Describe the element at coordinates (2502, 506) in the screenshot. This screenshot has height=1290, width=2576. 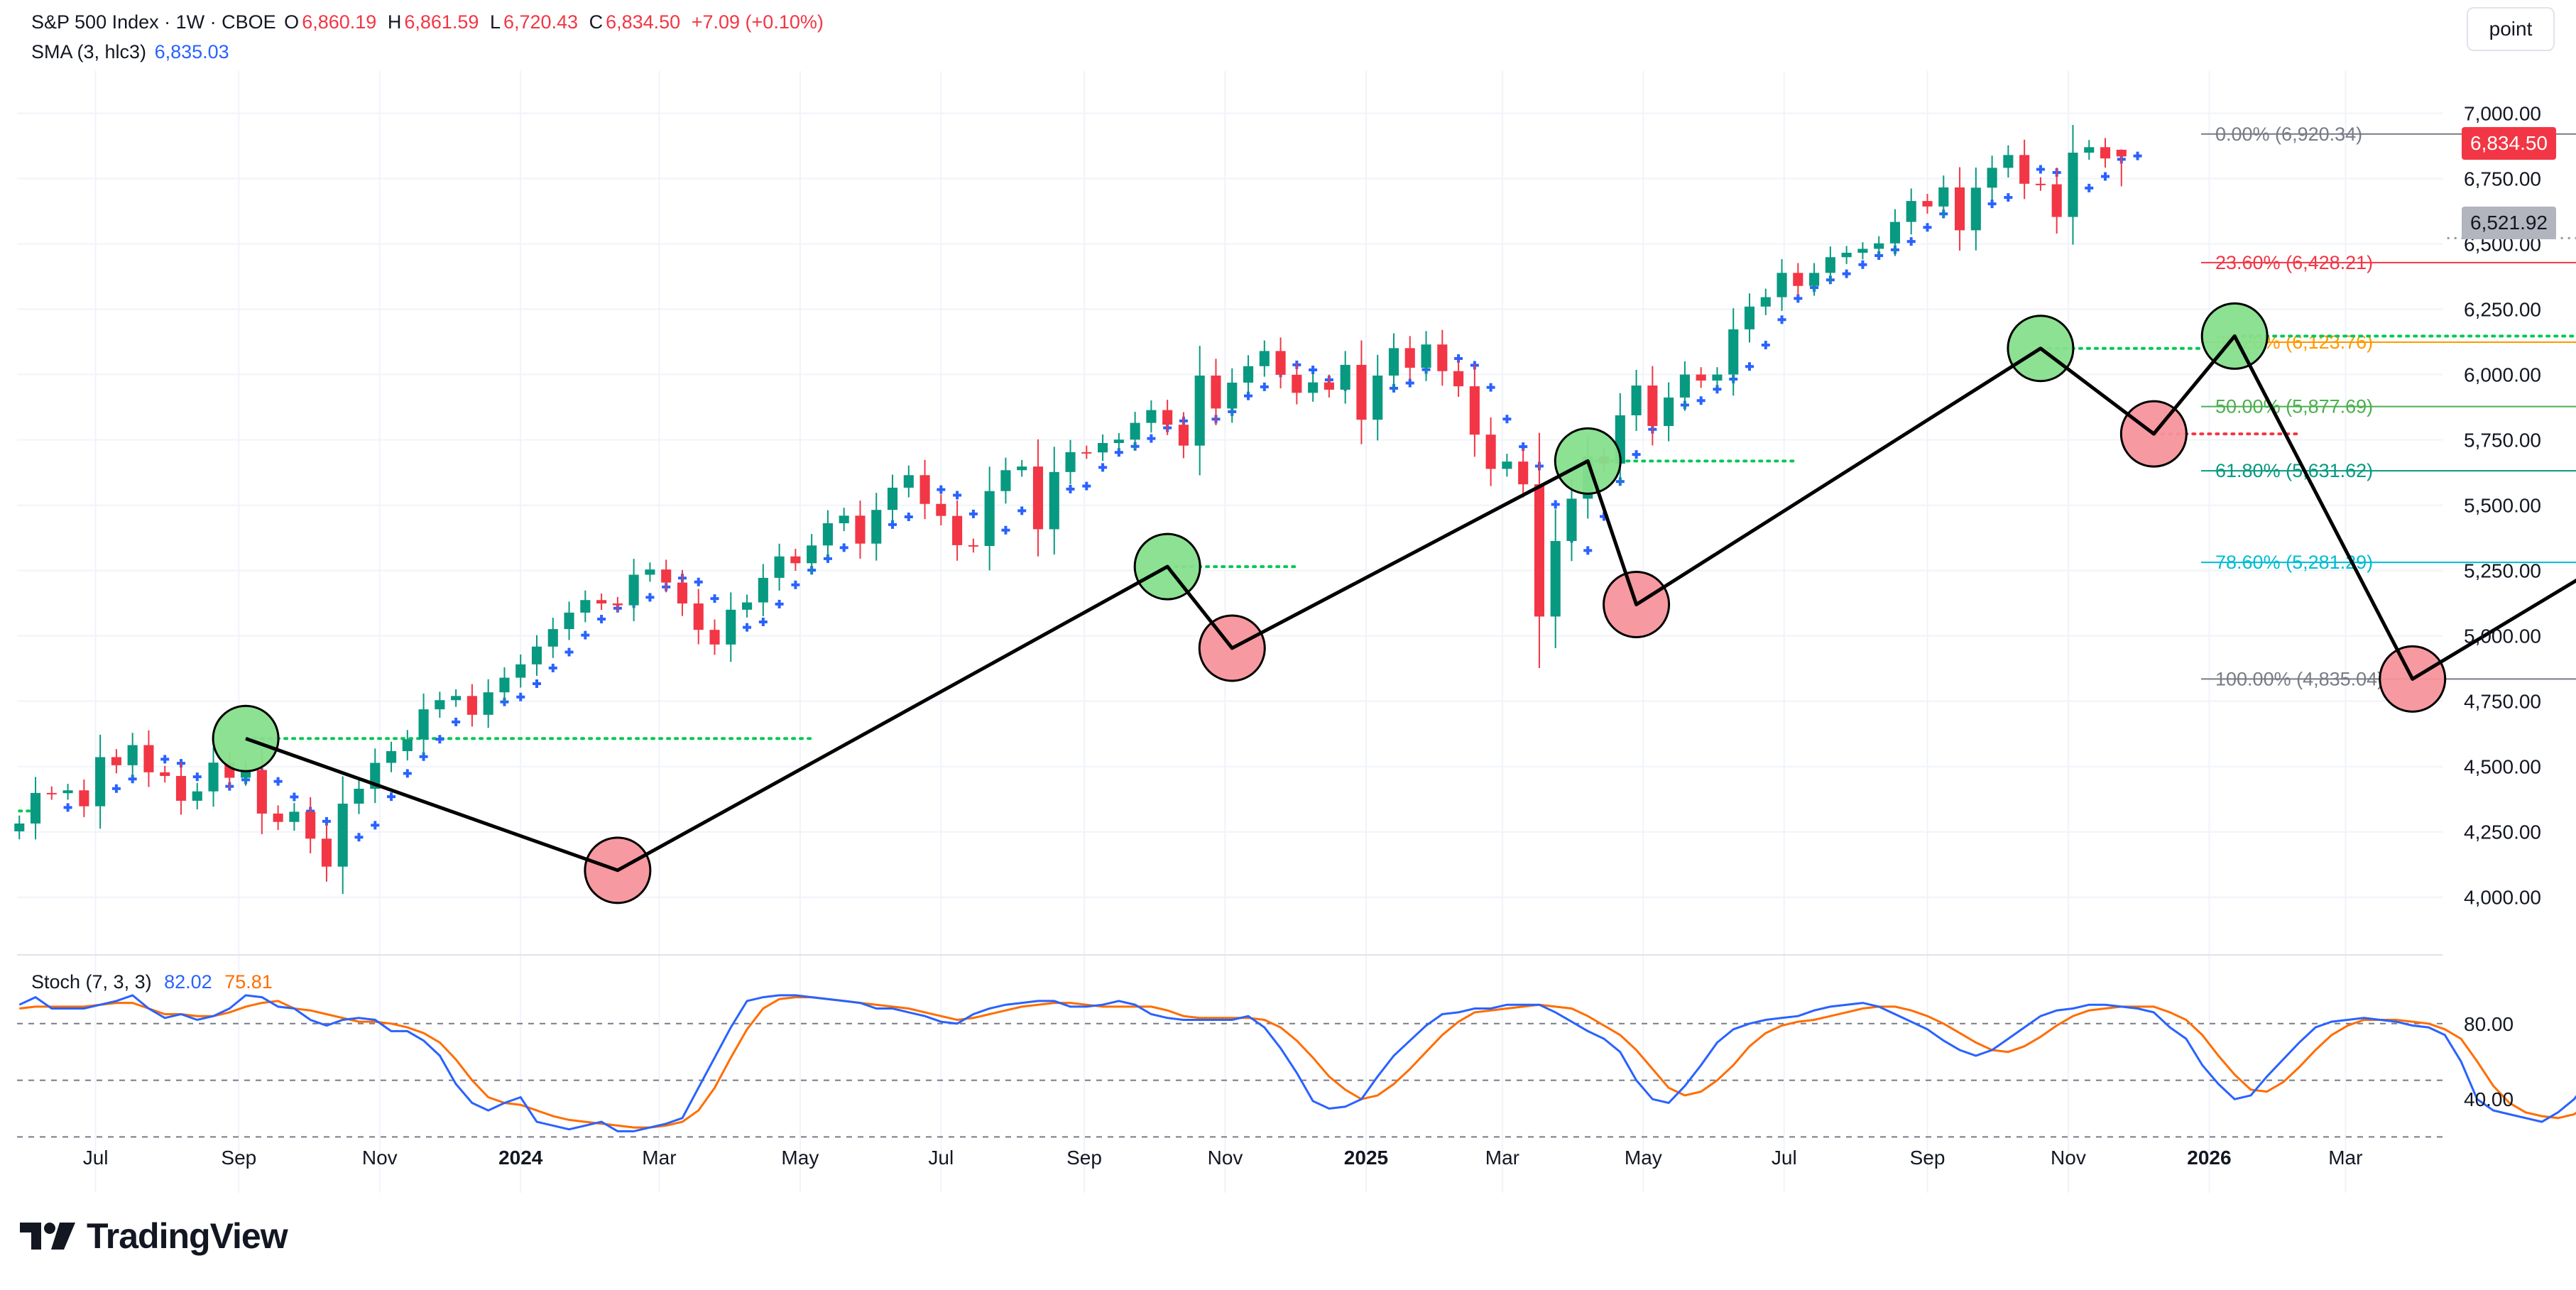
I see `price-tick-label: 5,500.00` at that location.